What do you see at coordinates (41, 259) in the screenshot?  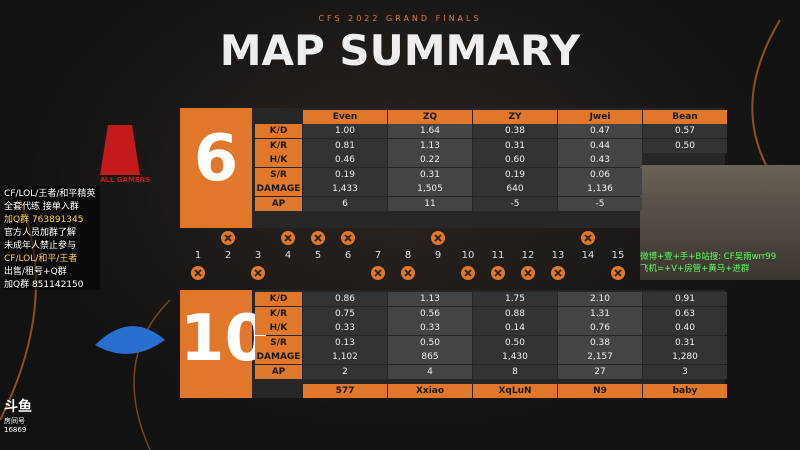 I see `ad-text: CF/LOL/和平/王者` at bounding box center [41, 259].